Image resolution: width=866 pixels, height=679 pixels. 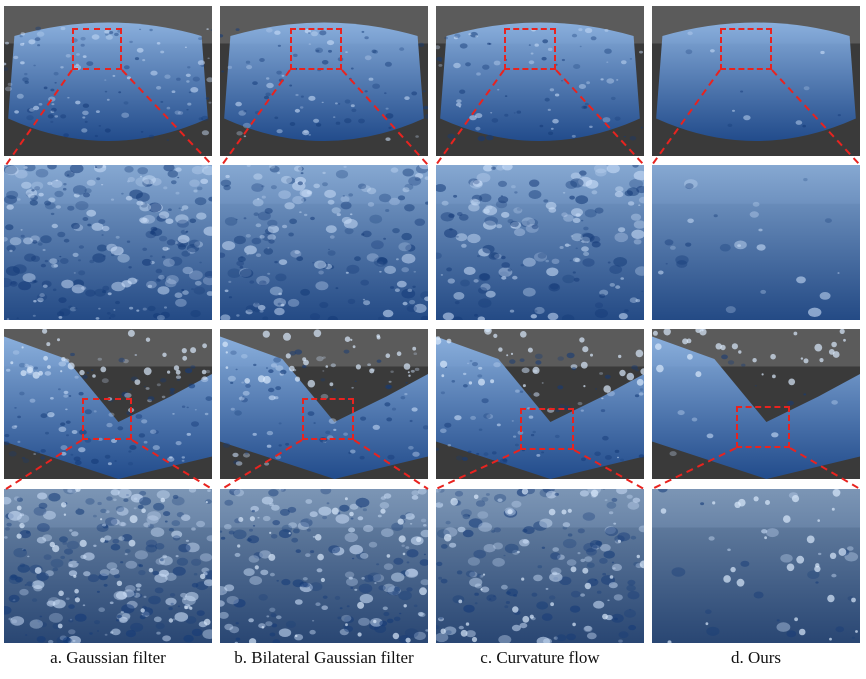 What do you see at coordinates (756, 657) in the screenshot?
I see `caption-d: d. Ours` at bounding box center [756, 657].